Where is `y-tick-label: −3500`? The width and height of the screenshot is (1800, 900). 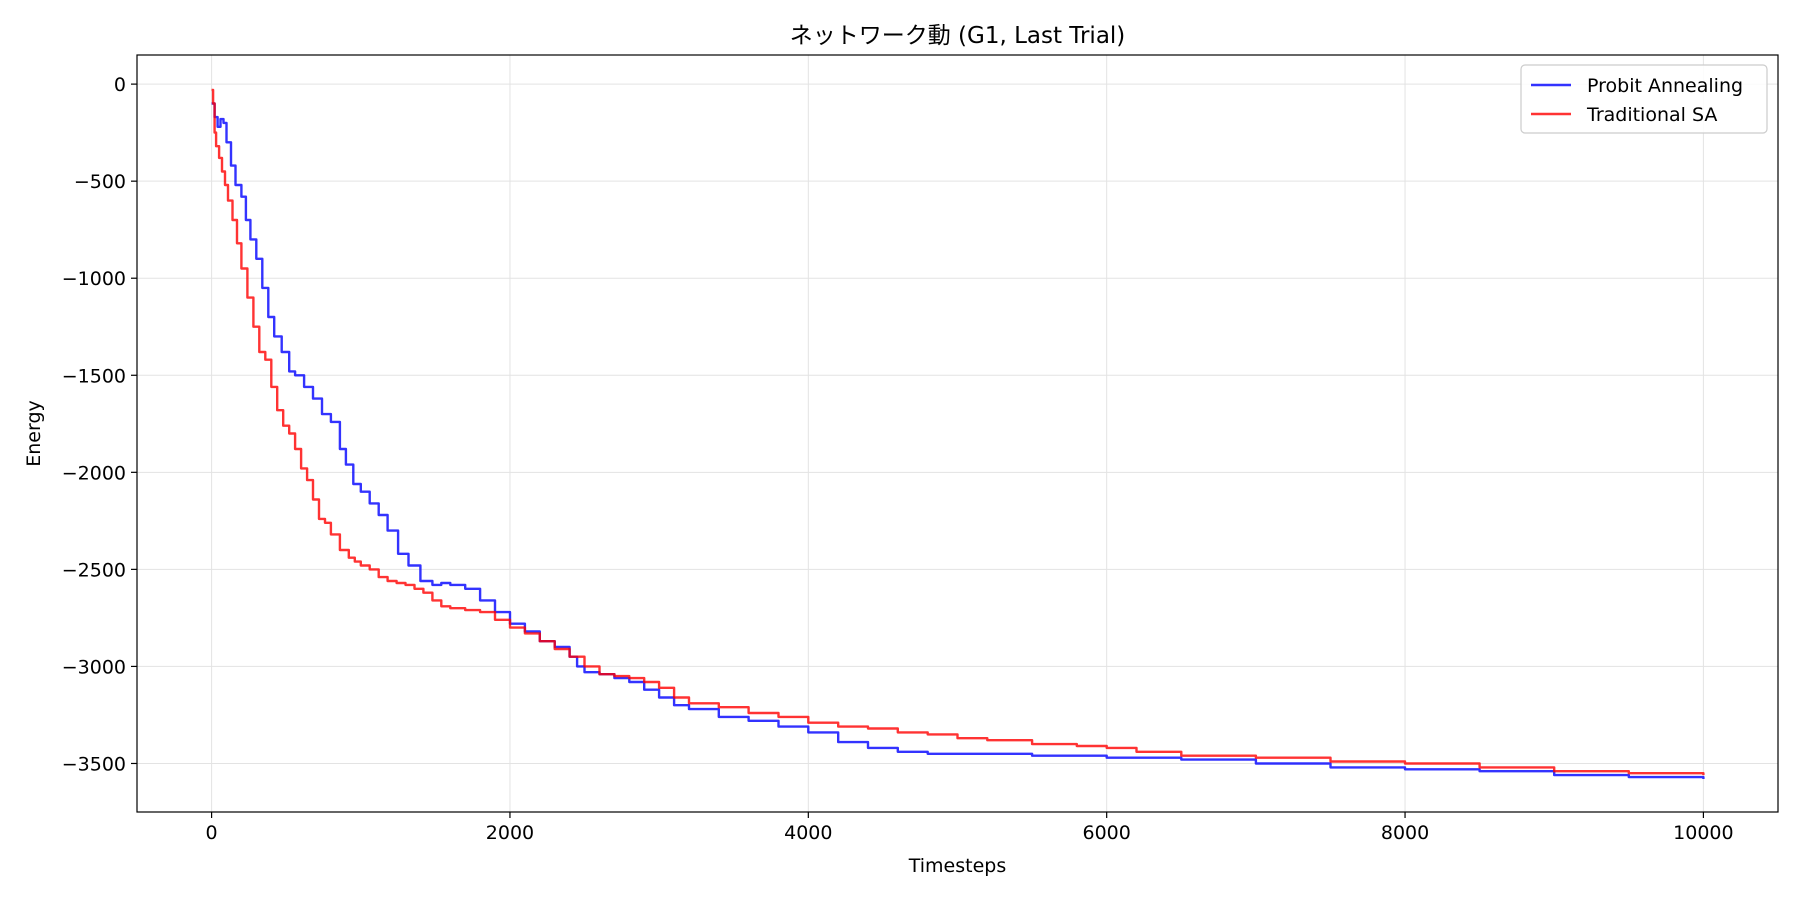 y-tick-label: −3500 is located at coordinates (94, 764).